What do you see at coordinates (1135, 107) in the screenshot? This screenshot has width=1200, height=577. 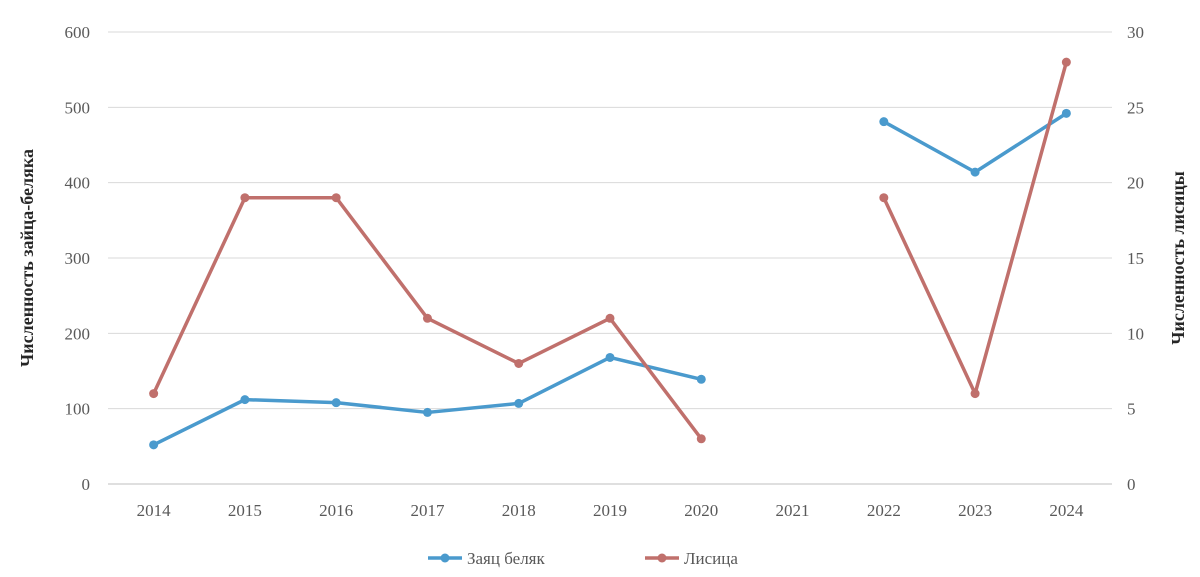 I see `y-tick-label-right: 25` at bounding box center [1135, 107].